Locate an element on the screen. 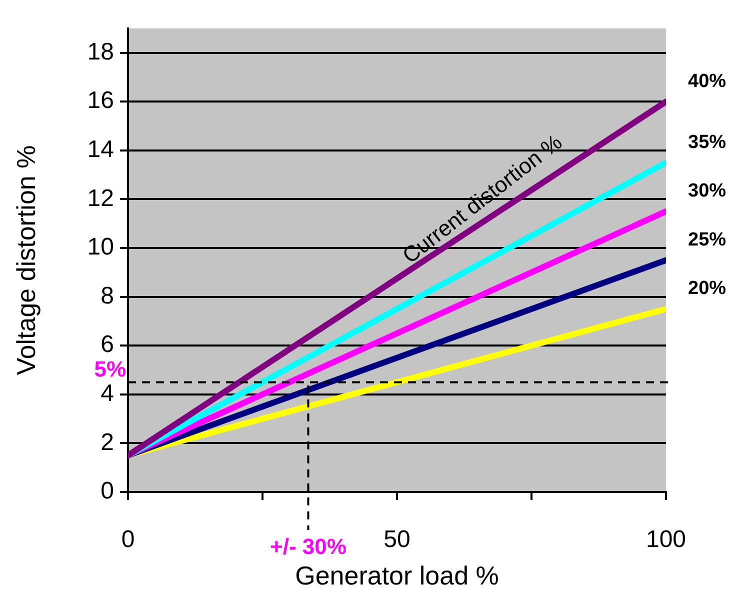 This screenshot has height=605, width=744. series-label: 25% is located at coordinates (707, 239).